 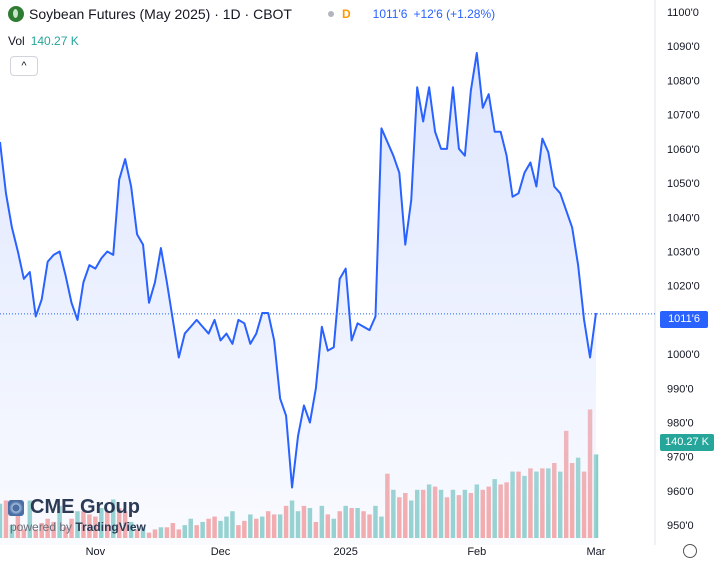 I want to click on y-tick-label: 980'0, so click(x=680, y=424).